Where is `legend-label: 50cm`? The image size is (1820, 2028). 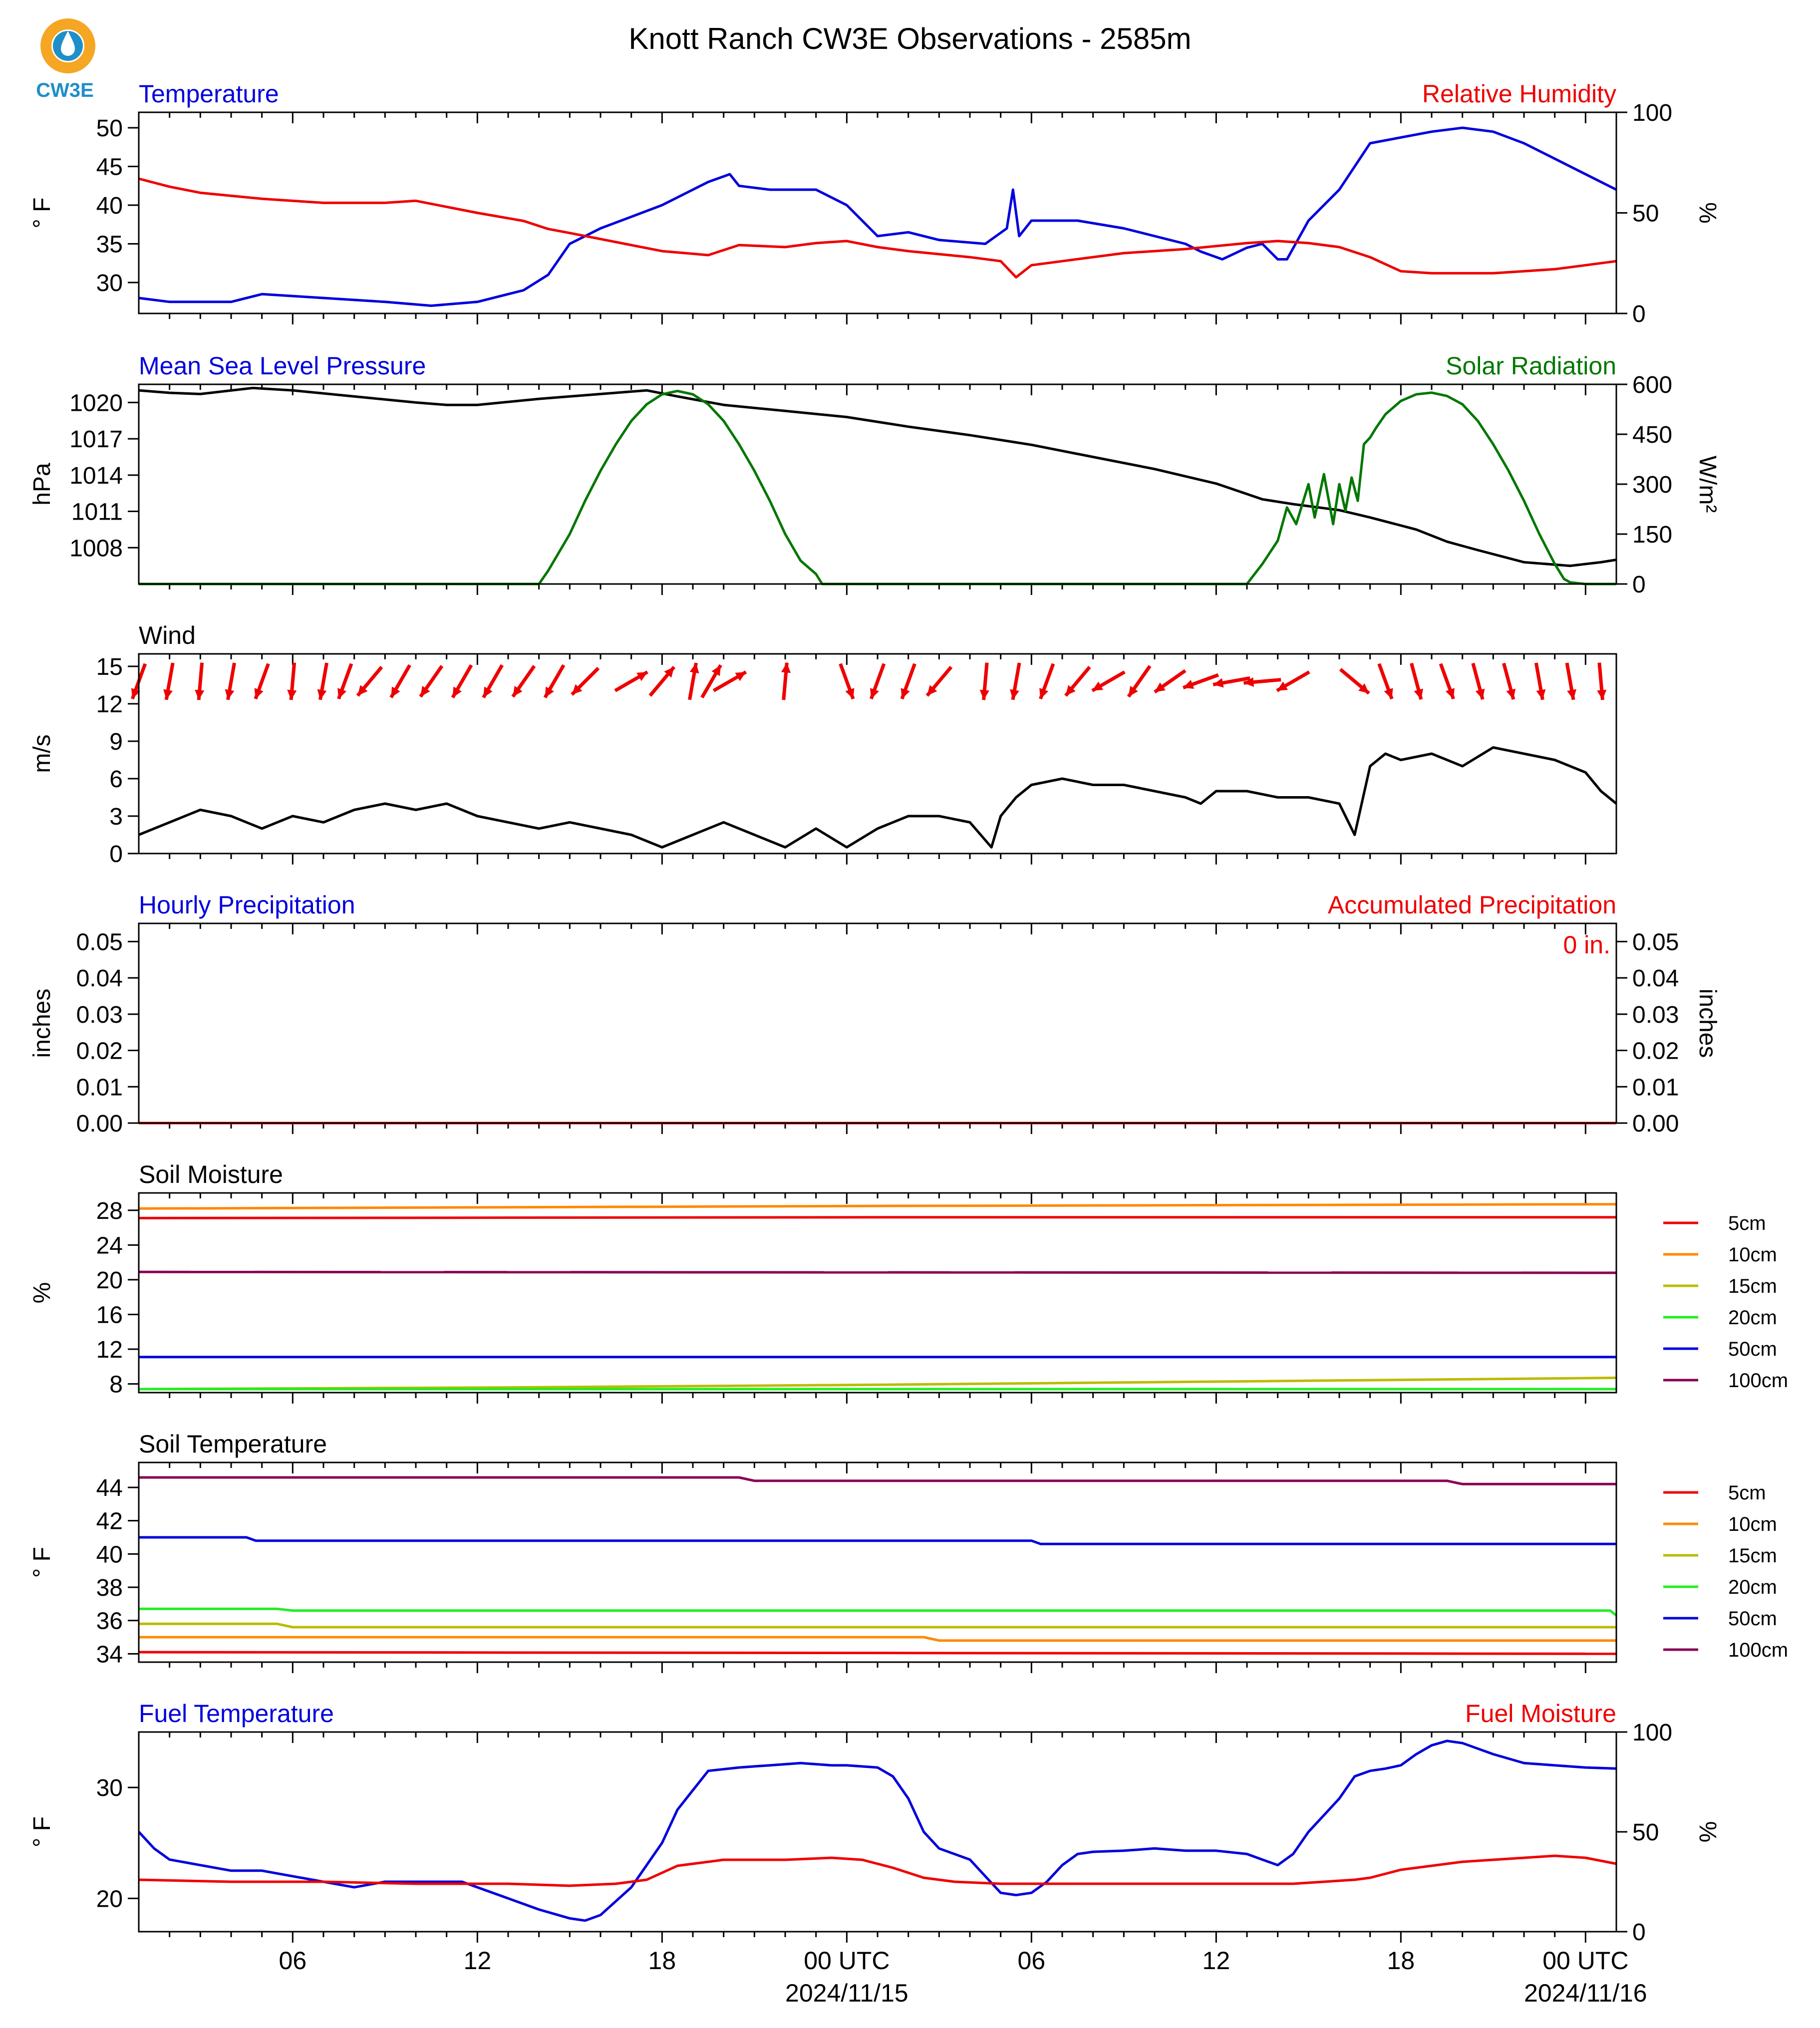 legend-label: 50cm is located at coordinates (1752, 1349).